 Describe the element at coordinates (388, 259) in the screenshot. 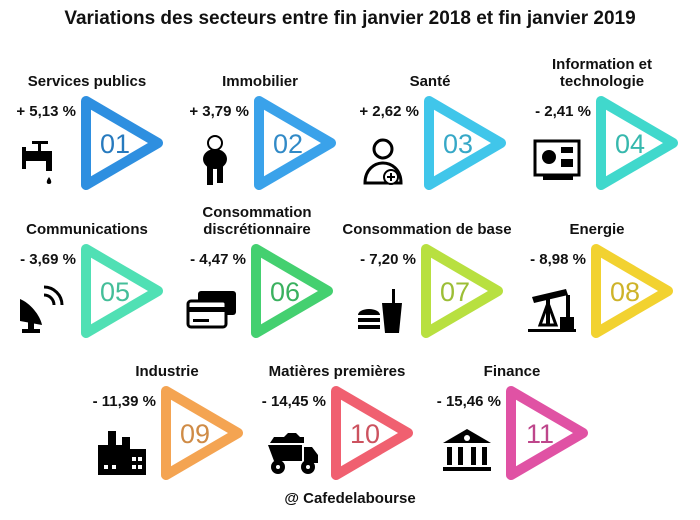

I see `sector-variation: - 7,20 %` at that location.